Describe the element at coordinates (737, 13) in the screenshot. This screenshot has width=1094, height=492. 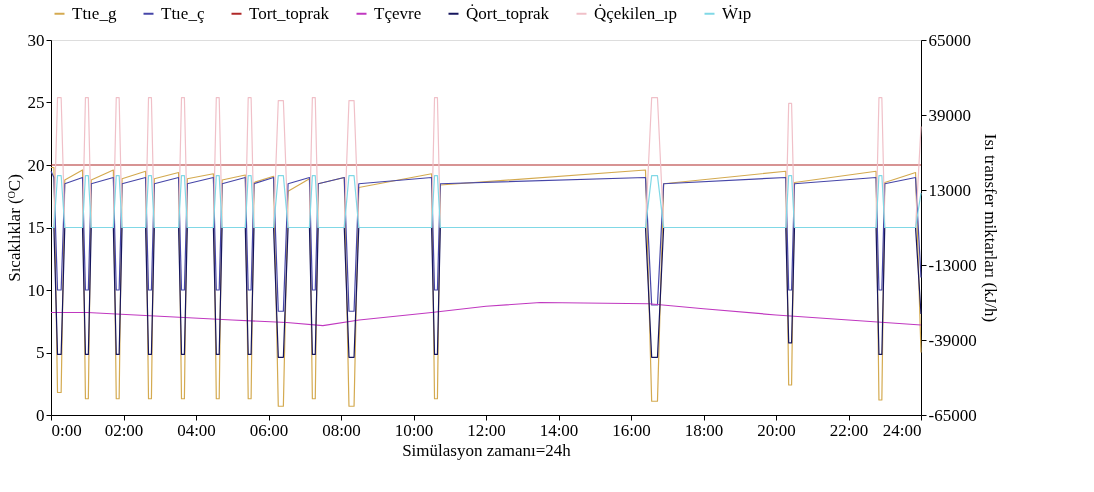
I see `legend-label: Ẇıp` at that location.